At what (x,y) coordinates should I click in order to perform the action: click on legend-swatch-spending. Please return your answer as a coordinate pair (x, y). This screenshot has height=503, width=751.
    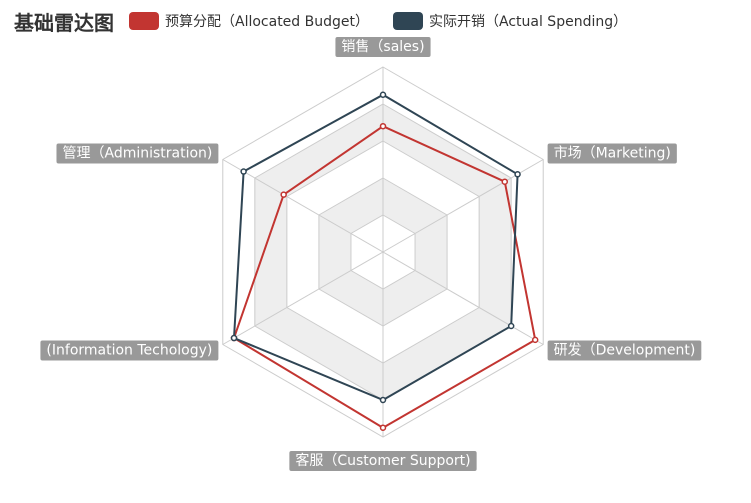
    Looking at the image, I should click on (408, 21).